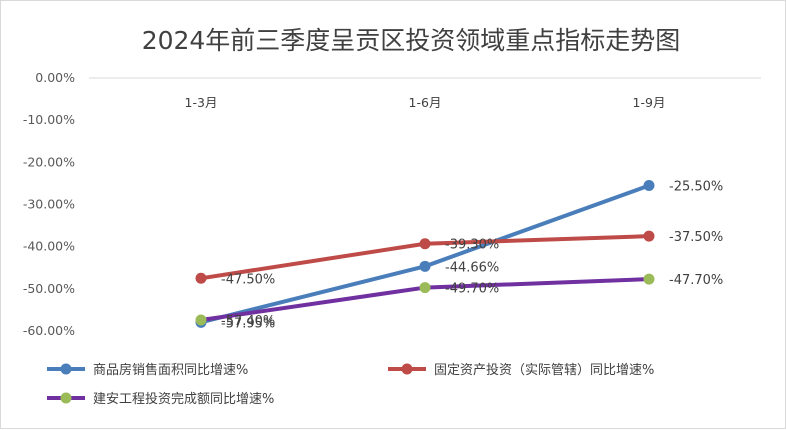 The width and height of the screenshot is (786, 430). What do you see at coordinates (696, 187) in the screenshot?
I see `series-1-data-label: -25.50%` at bounding box center [696, 187].